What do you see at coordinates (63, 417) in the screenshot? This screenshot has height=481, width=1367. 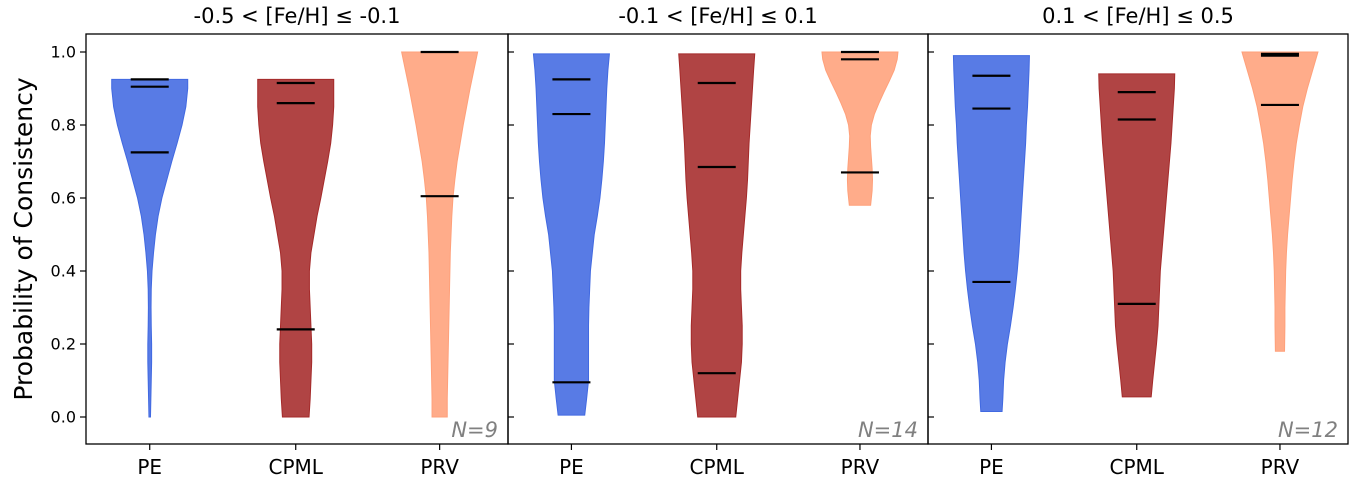 I see `y-tick-label: 0.0` at bounding box center [63, 417].